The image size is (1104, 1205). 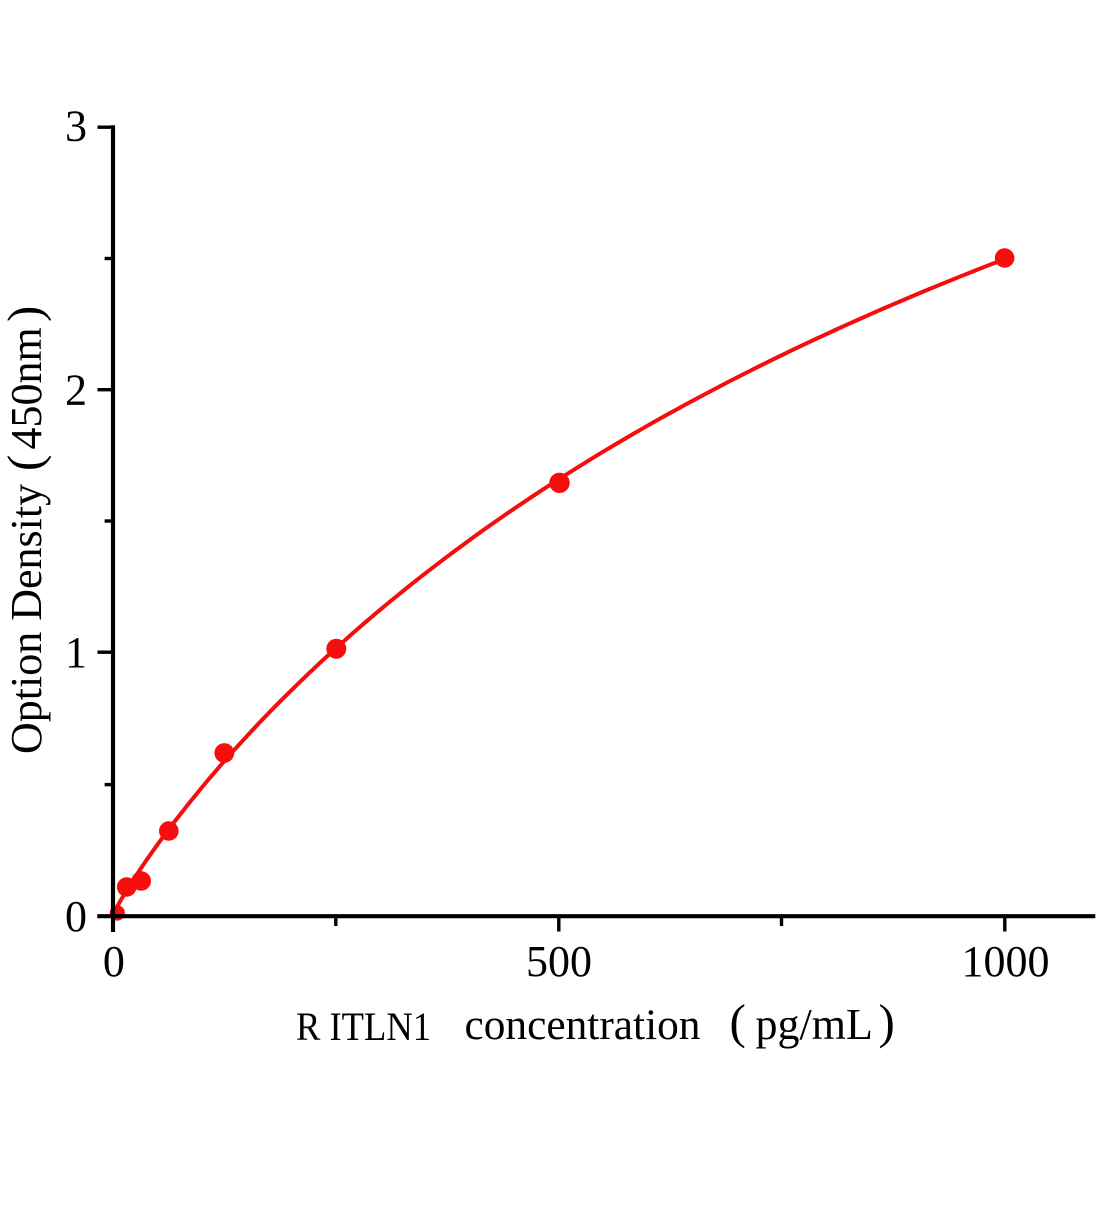 I want to click on svg-text: 450nm, so click(x=26, y=388).